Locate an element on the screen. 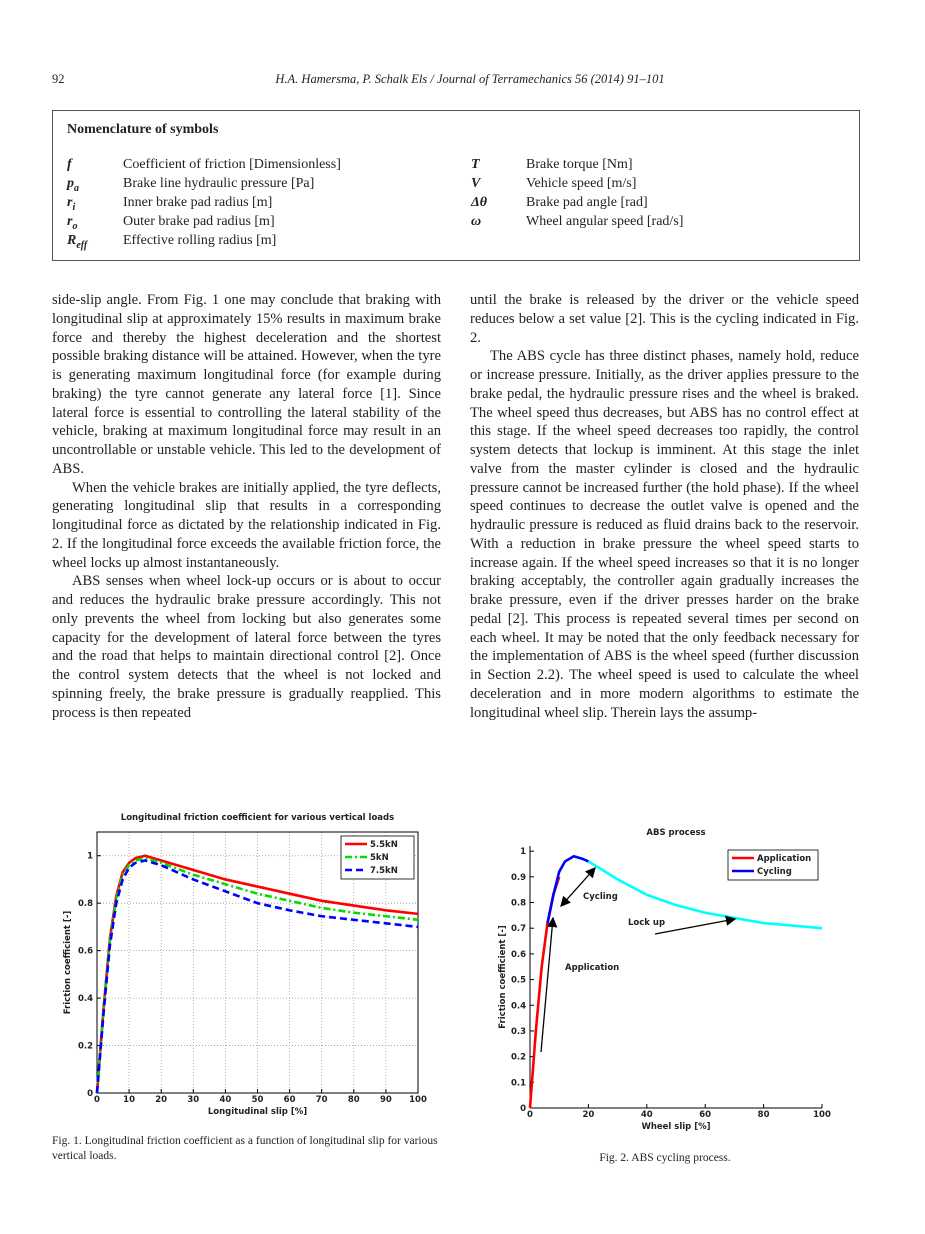 This screenshot has width=925, height=1234. symbol: f is located at coordinates (69, 165).